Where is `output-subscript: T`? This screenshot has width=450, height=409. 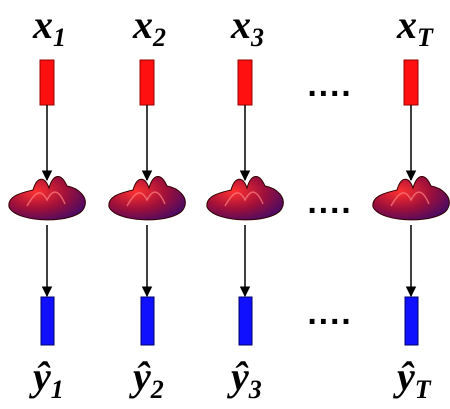 output-subscript: T is located at coordinates (423, 389).